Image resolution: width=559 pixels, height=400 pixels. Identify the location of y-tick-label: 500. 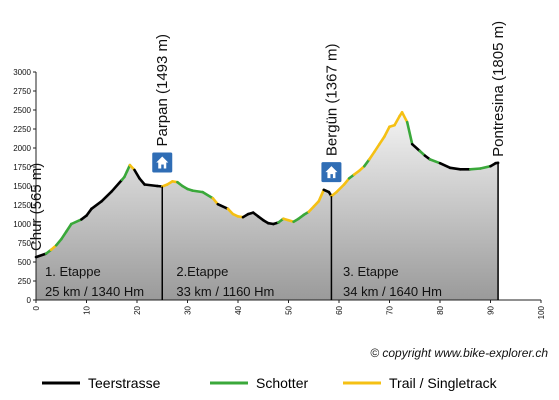
(25, 262).